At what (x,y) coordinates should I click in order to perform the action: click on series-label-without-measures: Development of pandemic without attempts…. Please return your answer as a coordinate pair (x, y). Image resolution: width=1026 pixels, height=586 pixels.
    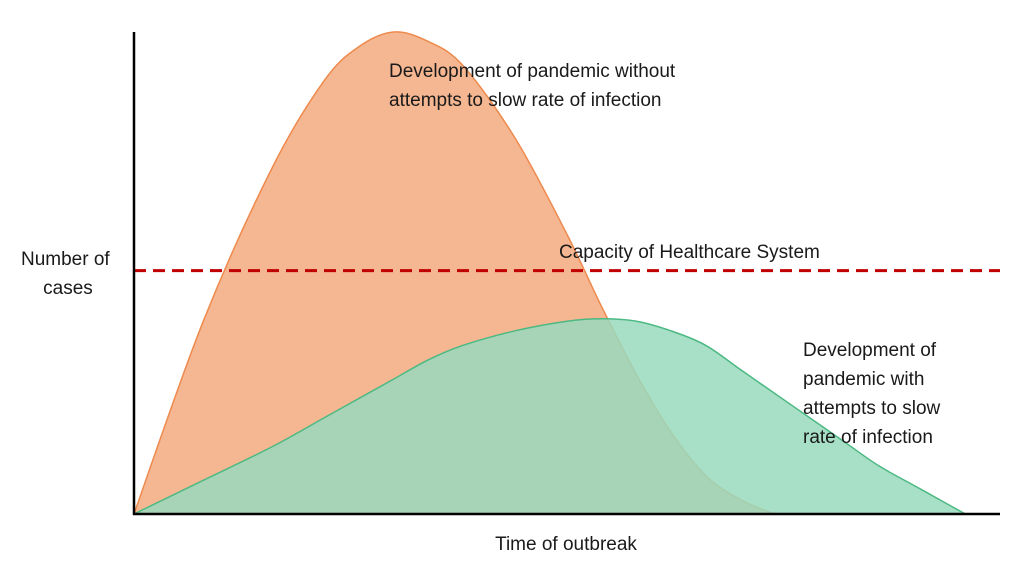
    Looking at the image, I should click on (535, 86).